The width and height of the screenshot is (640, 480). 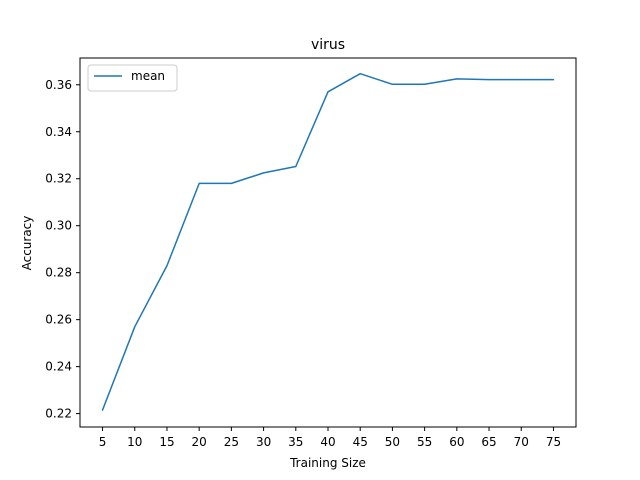 I want to click on legend-label: mean, so click(x=148, y=76).